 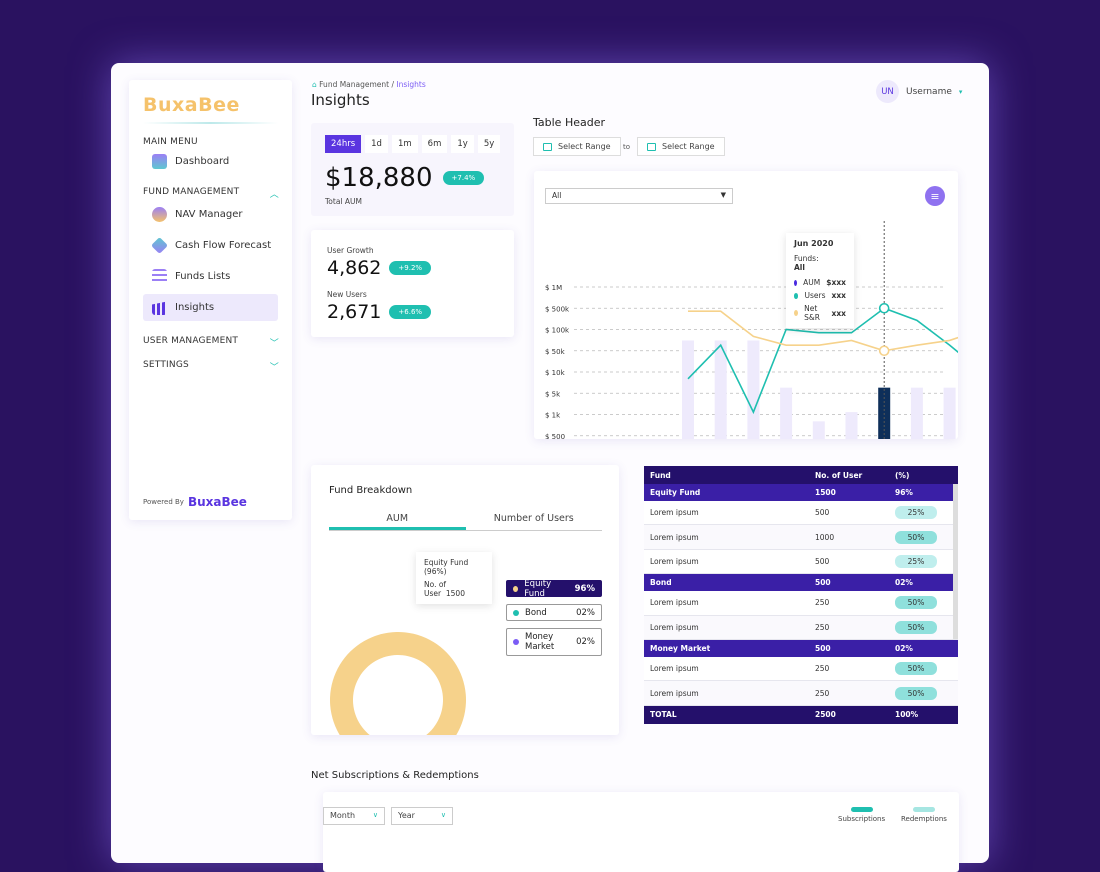 What do you see at coordinates (839, 475) in the screenshot?
I see `cell: No. of User` at bounding box center [839, 475].